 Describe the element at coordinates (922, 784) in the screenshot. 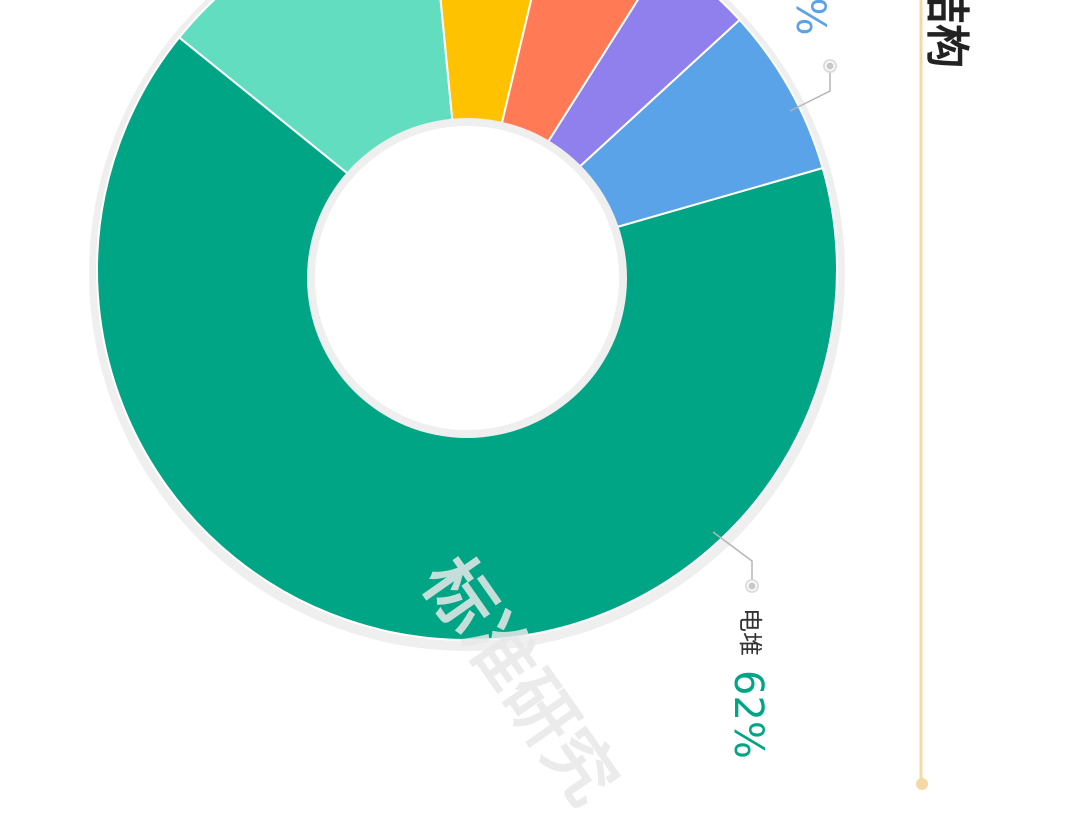

I see `timeline-end-dot` at that location.